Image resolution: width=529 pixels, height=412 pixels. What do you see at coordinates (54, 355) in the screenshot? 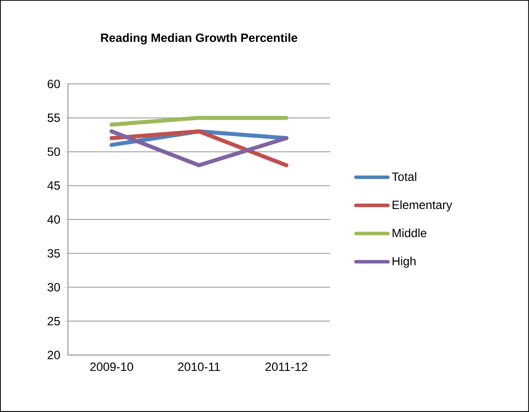
I see `y-tick-label: 20` at bounding box center [54, 355].